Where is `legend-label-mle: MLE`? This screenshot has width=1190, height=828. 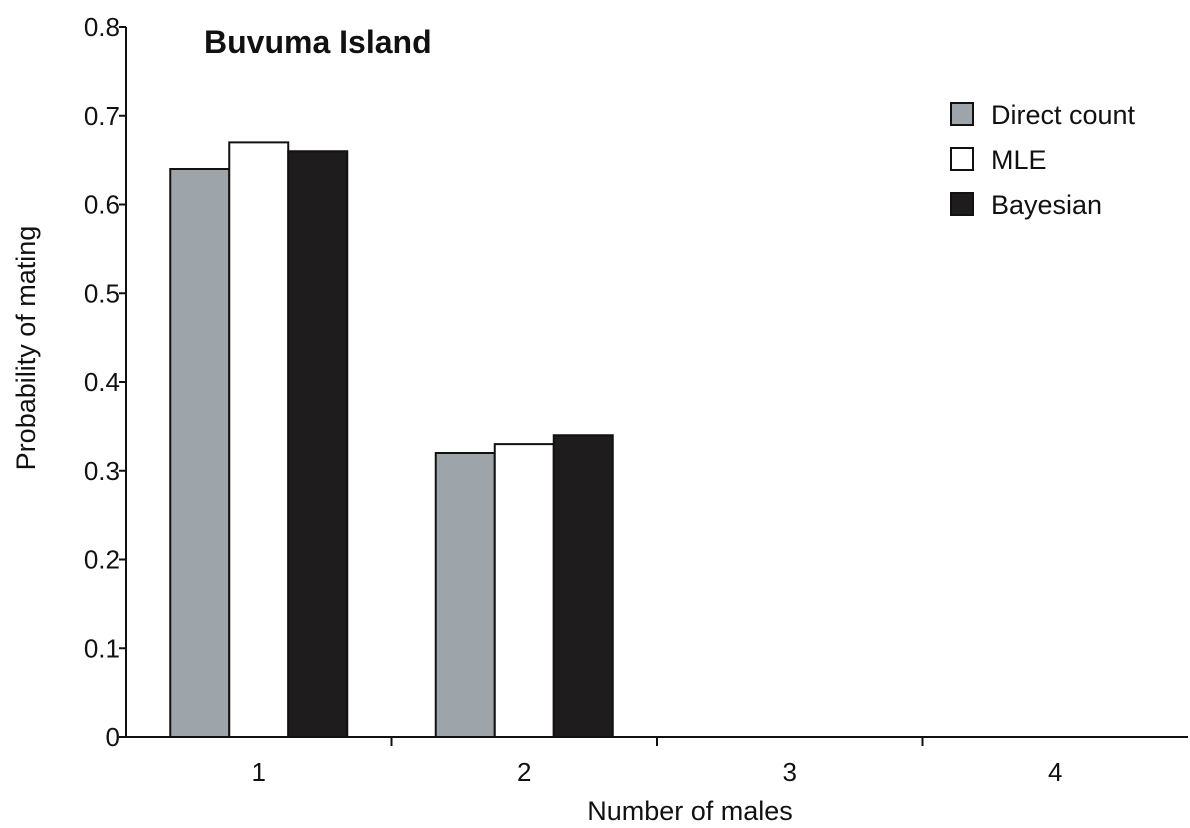 legend-label-mle: MLE is located at coordinates (1019, 160).